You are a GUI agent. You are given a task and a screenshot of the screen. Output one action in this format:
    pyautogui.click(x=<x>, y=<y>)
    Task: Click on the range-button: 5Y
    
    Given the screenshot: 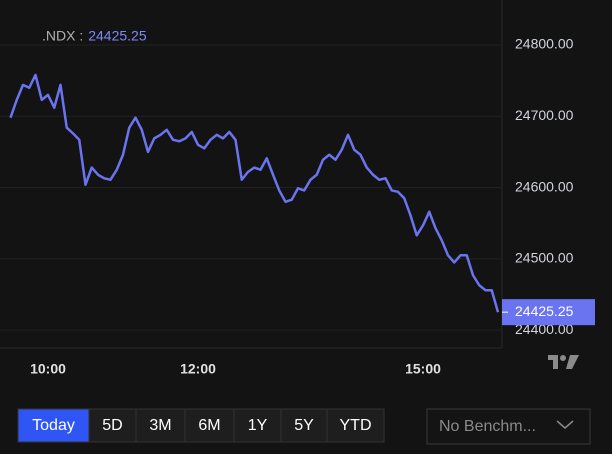 What is the action you would take?
    pyautogui.click(x=304, y=425)
    